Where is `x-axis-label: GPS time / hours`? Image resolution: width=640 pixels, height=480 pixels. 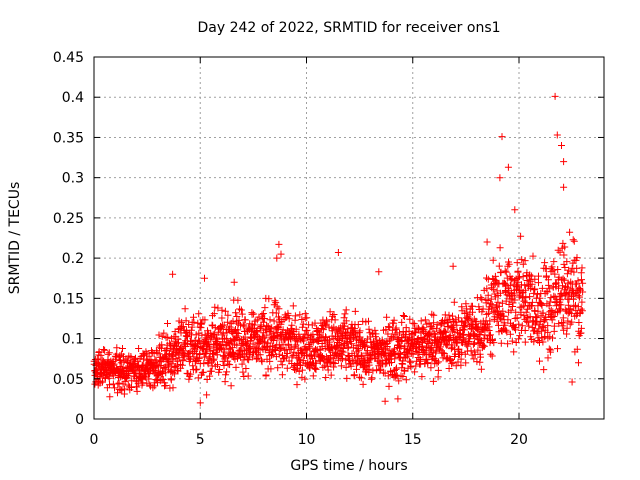 x-axis-label: GPS time / hours is located at coordinates (348, 466).